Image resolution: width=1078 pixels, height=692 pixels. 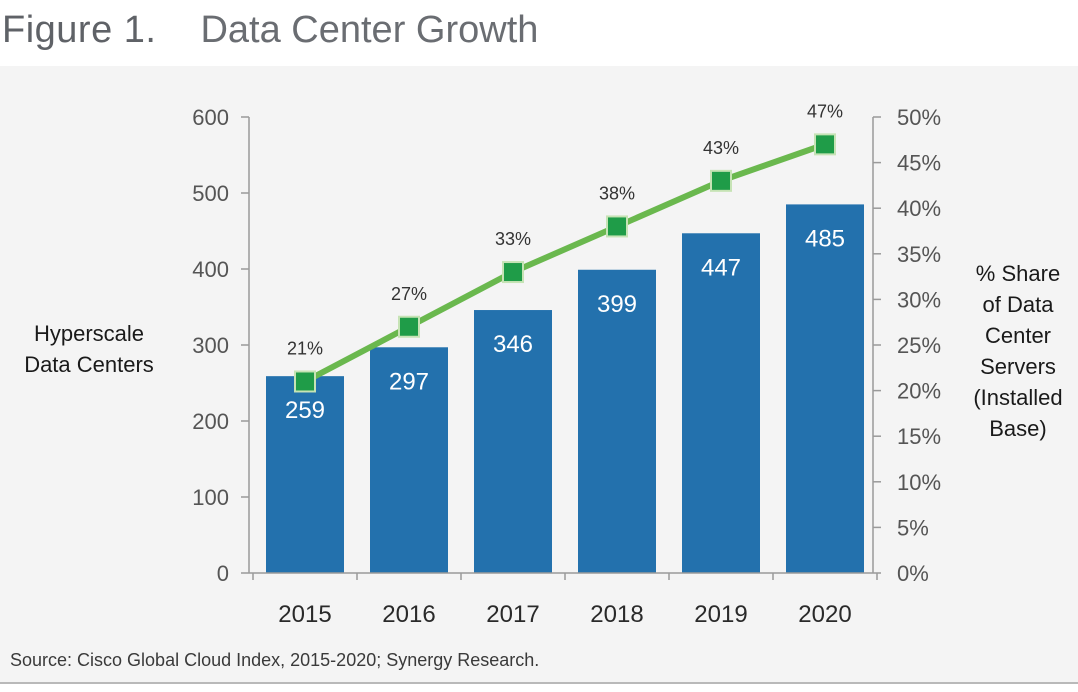 What do you see at coordinates (89, 364) in the screenshot?
I see `y-left-title-line: Data Centers` at bounding box center [89, 364].